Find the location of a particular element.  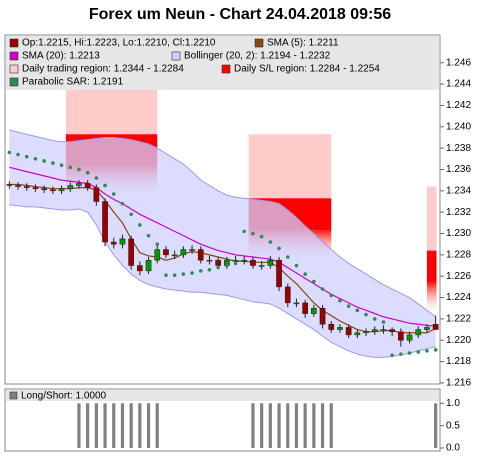

y-tick-label: 1.230 is located at coordinates (458, 233).